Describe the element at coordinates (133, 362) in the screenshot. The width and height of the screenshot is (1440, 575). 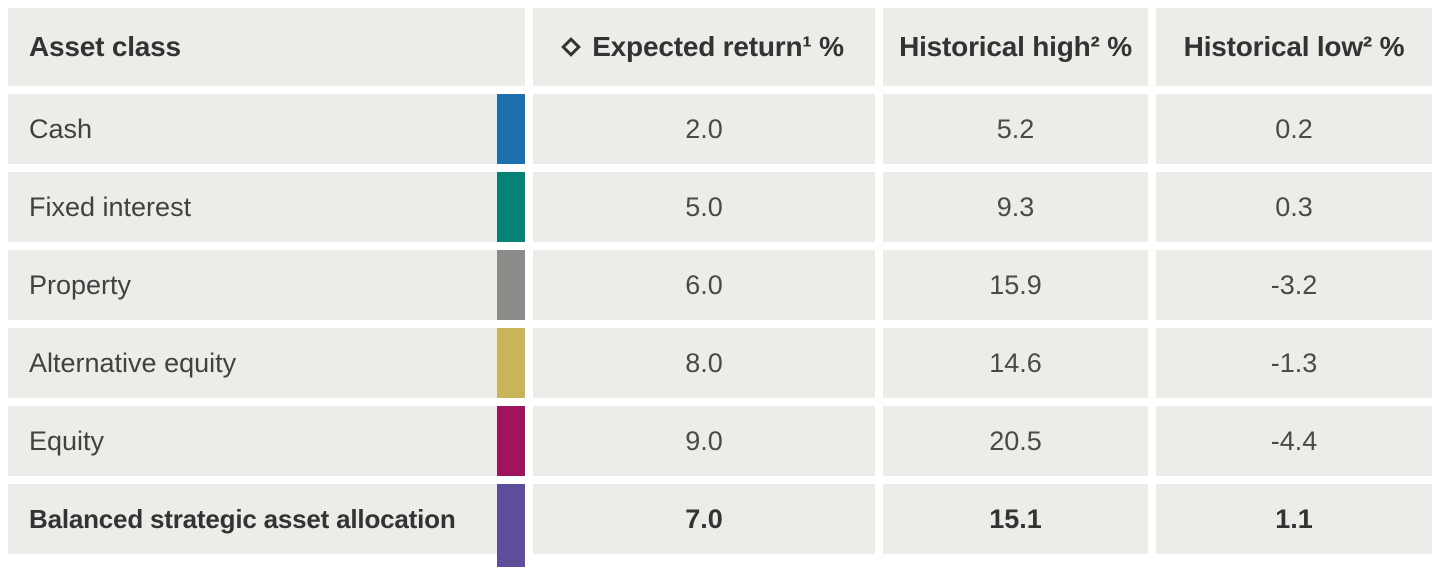
I see `asset-class-label: Alternative equity` at that location.